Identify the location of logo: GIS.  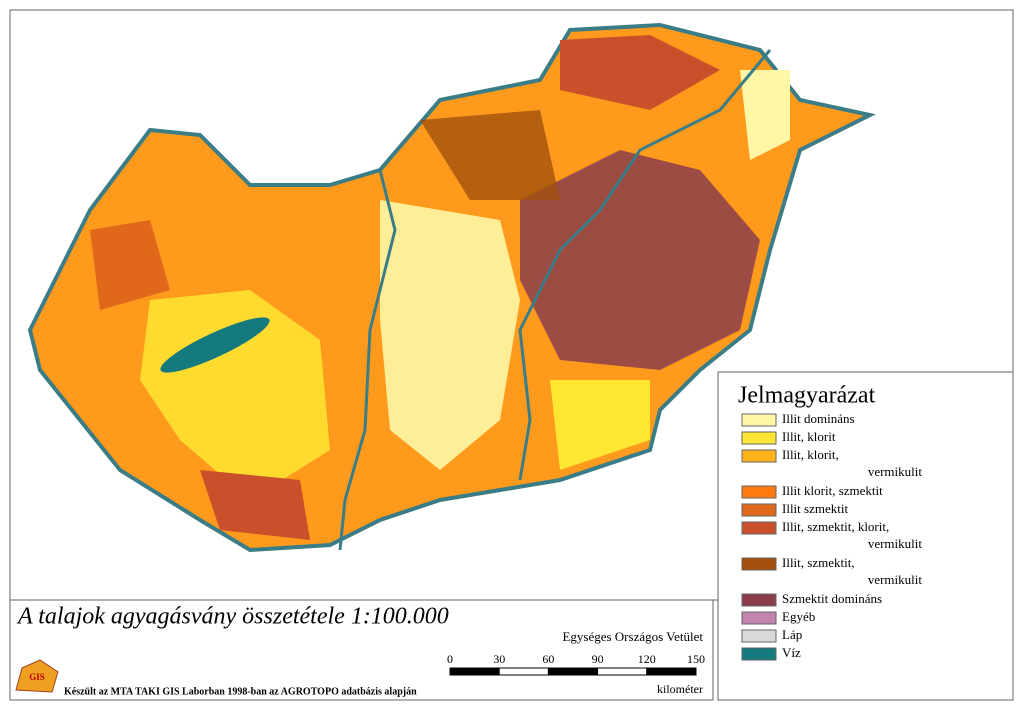
(37, 676).